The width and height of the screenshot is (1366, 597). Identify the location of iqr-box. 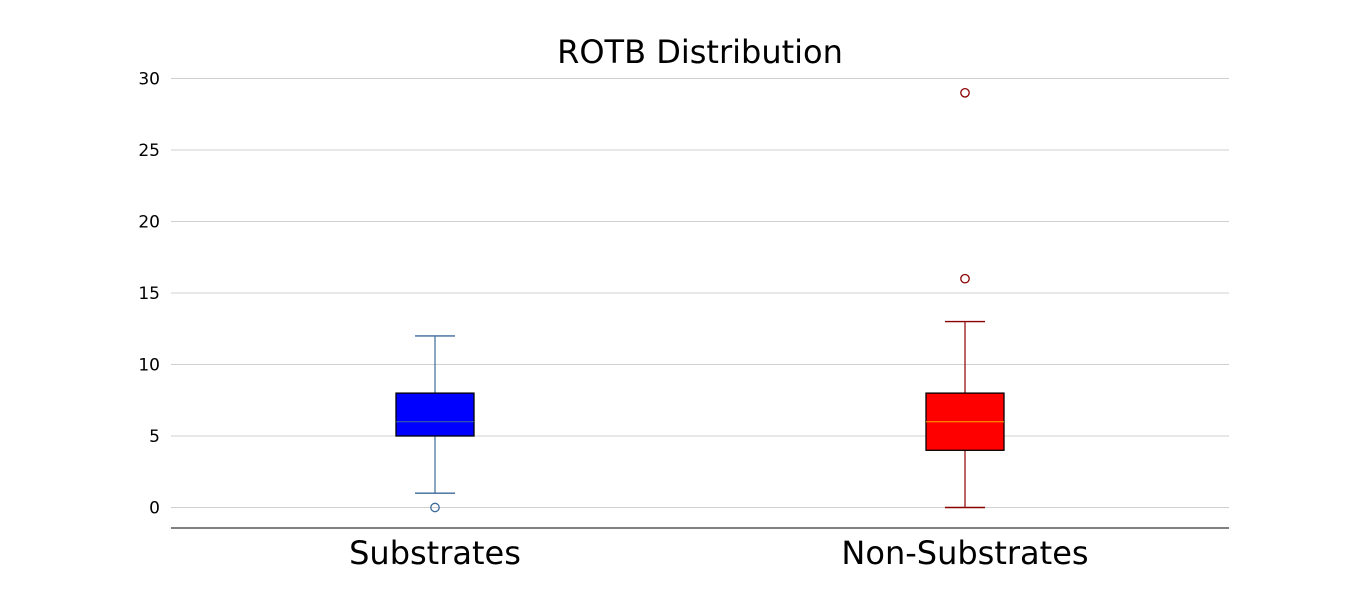
(435, 414).